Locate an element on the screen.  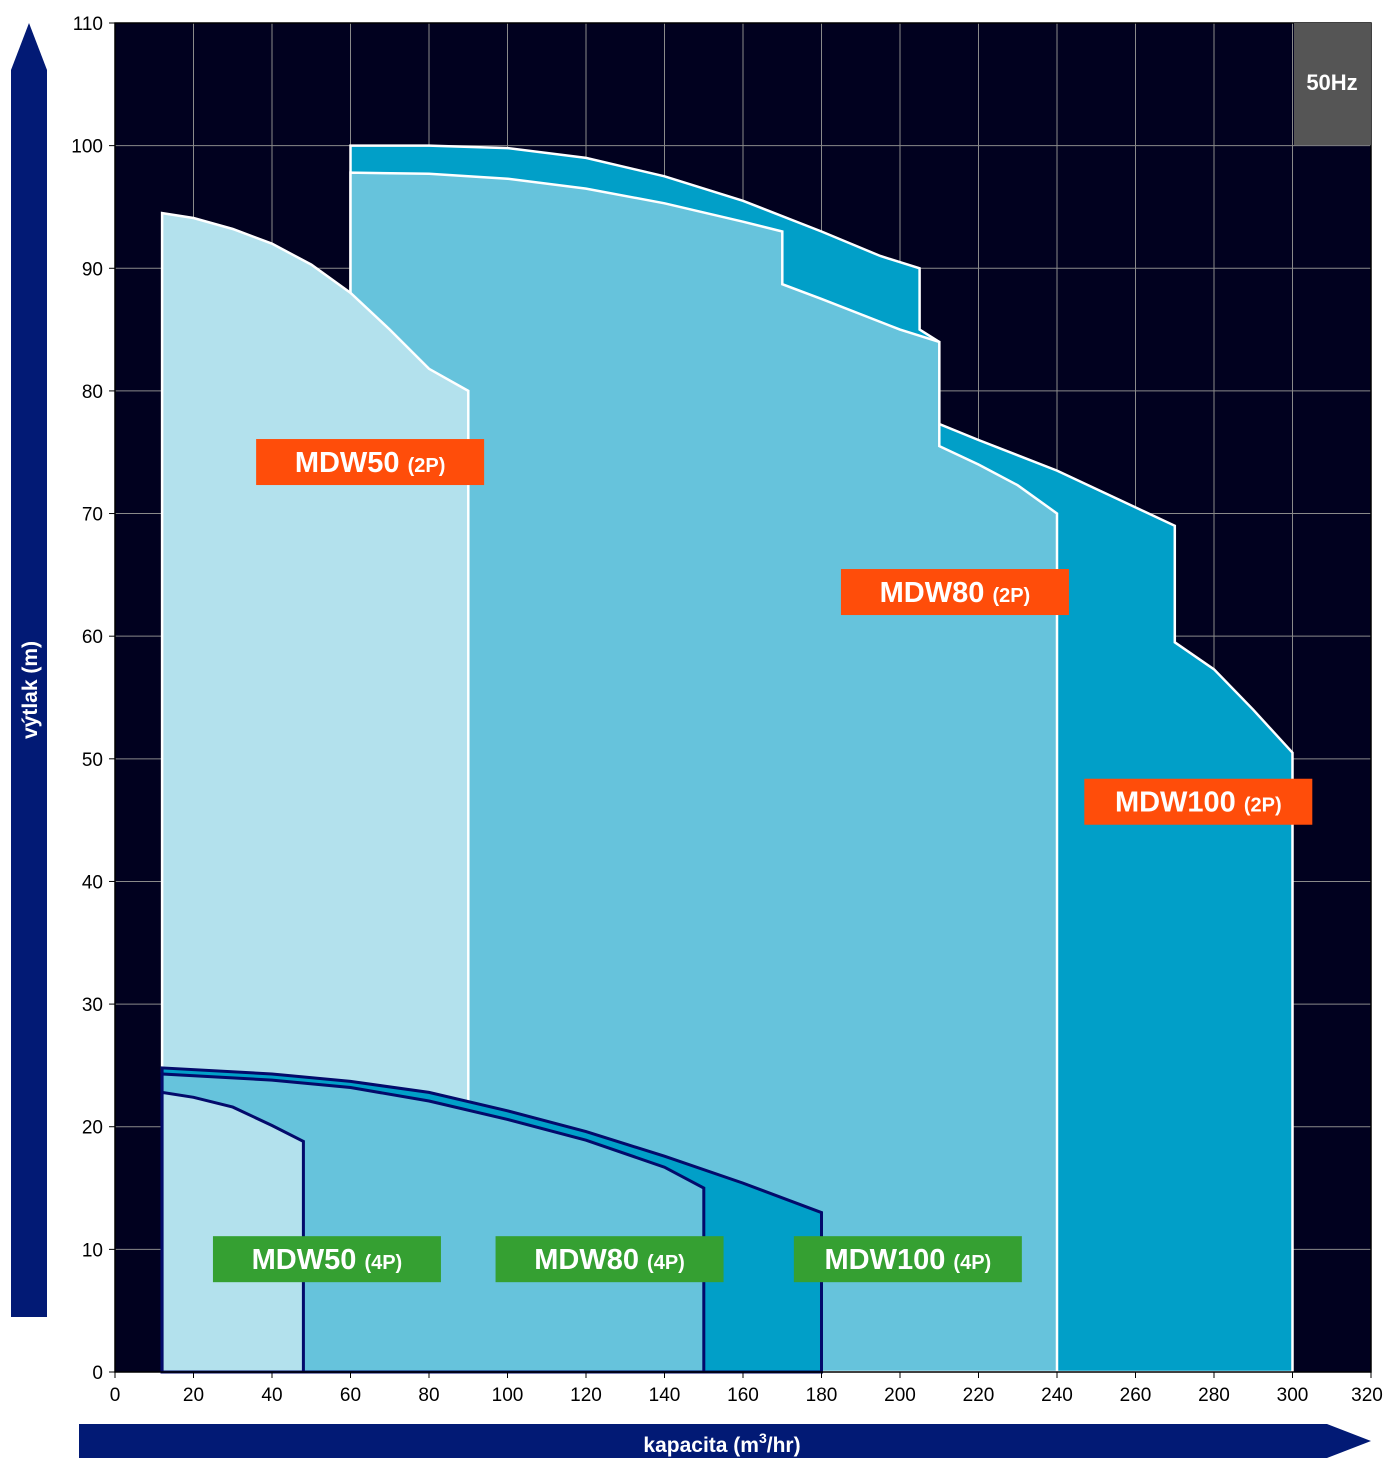
y-tick-label: 50 is located at coordinates (92, 760).